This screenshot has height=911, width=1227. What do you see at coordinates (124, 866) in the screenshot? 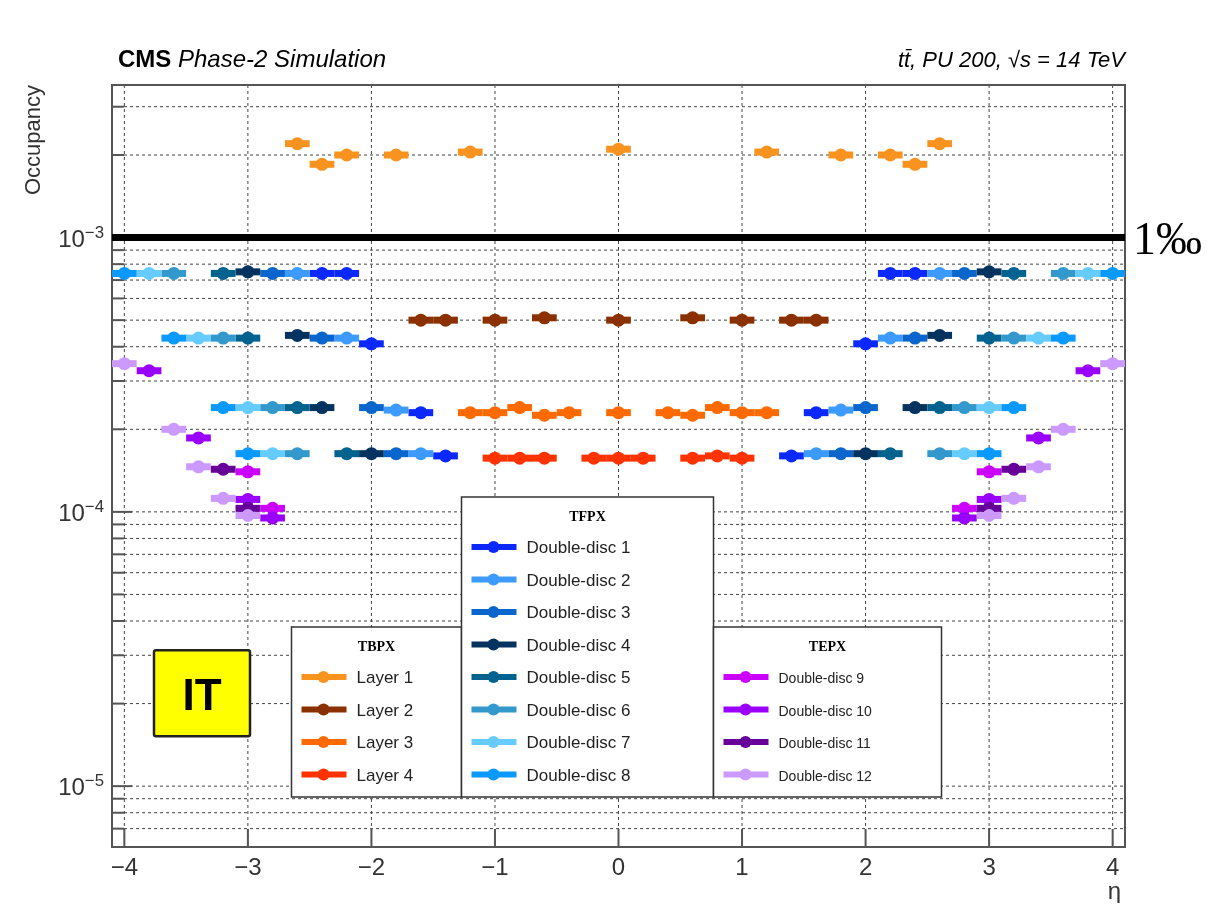
I see `x-tick-label: −4` at bounding box center [124, 866].